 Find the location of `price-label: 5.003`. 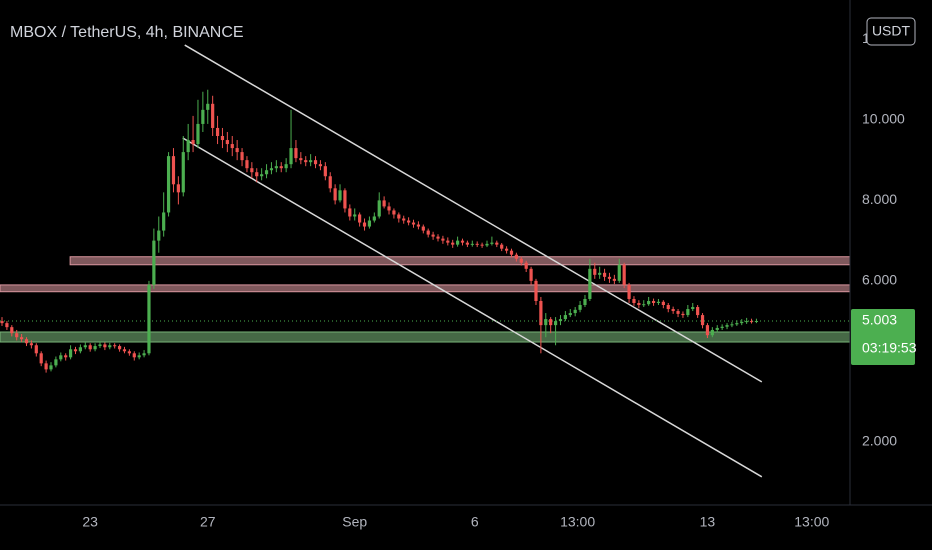

price-label: 5.003 is located at coordinates (879, 320).